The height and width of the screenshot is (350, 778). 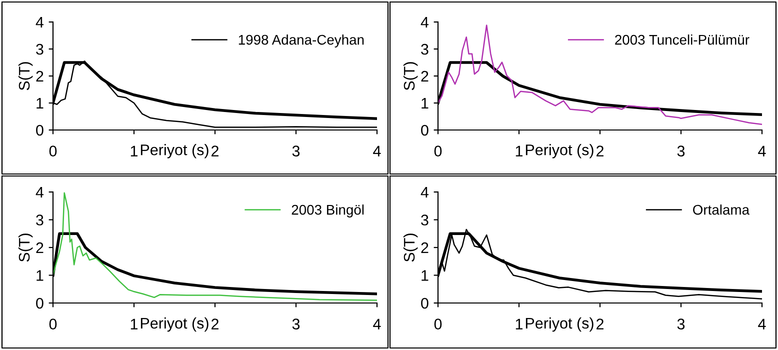 What do you see at coordinates (328, 211) in the screenshot?
I see `legend-label: 2003 Bingöl` at bounding box center [328, 211].